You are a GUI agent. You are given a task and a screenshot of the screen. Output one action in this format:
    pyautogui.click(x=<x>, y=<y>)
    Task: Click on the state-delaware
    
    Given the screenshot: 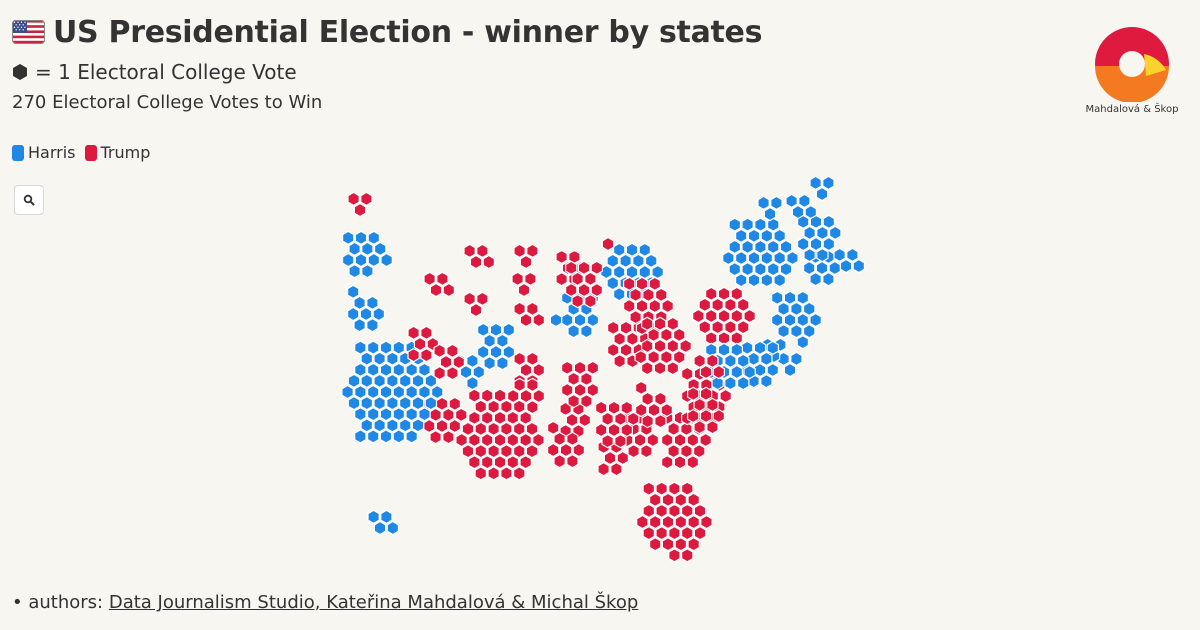 What is the action you would take?
    pyautogui.click(x=790, y=364)
    